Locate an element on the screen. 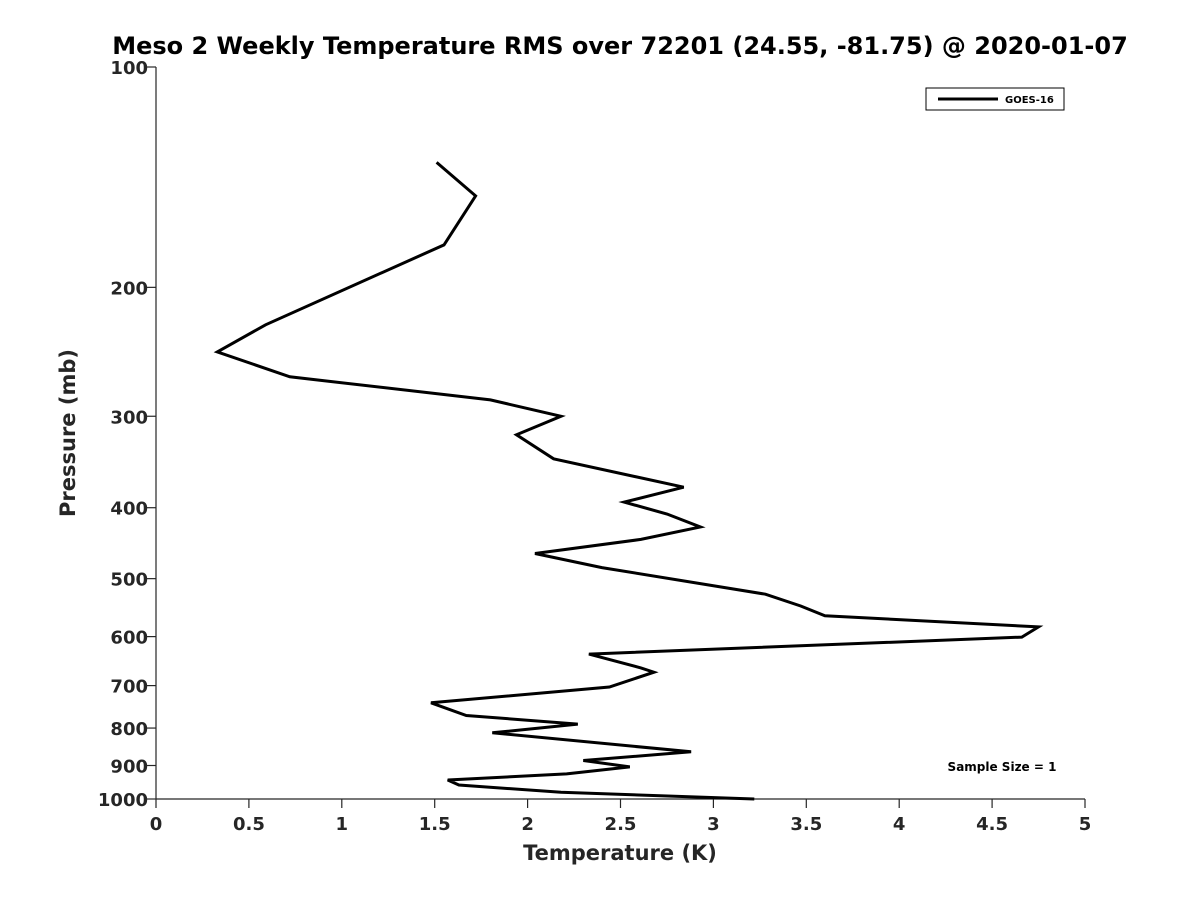 This screenshot has height=900, width=1200. y-tick-label: 400 is located at coordinates (129, 509).